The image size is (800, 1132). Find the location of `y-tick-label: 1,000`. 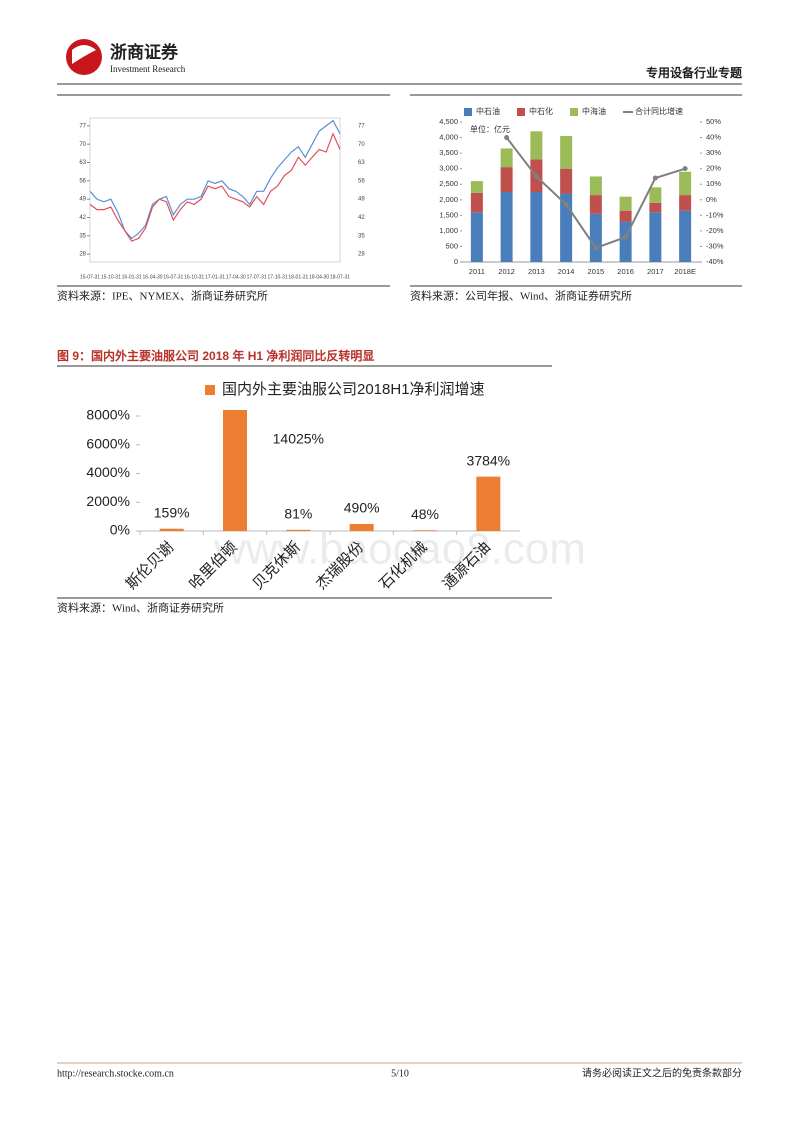

y-tick-label: 1,000 is located at coordinates (448, 230).